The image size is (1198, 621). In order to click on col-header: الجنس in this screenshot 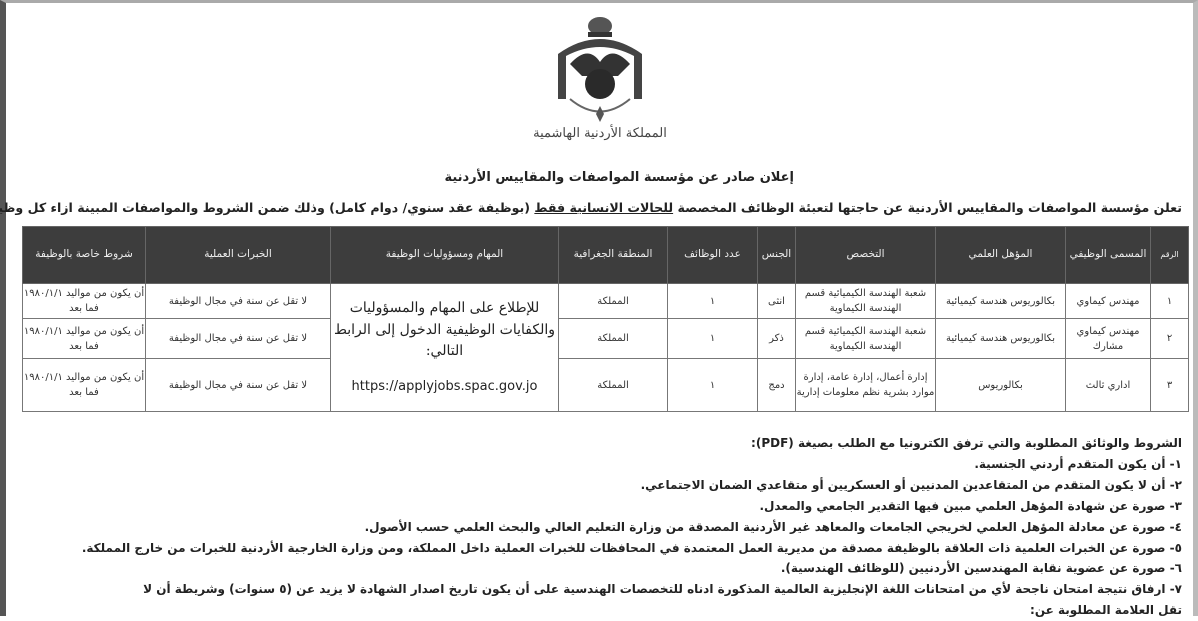, I will do `click(776, 255)`.